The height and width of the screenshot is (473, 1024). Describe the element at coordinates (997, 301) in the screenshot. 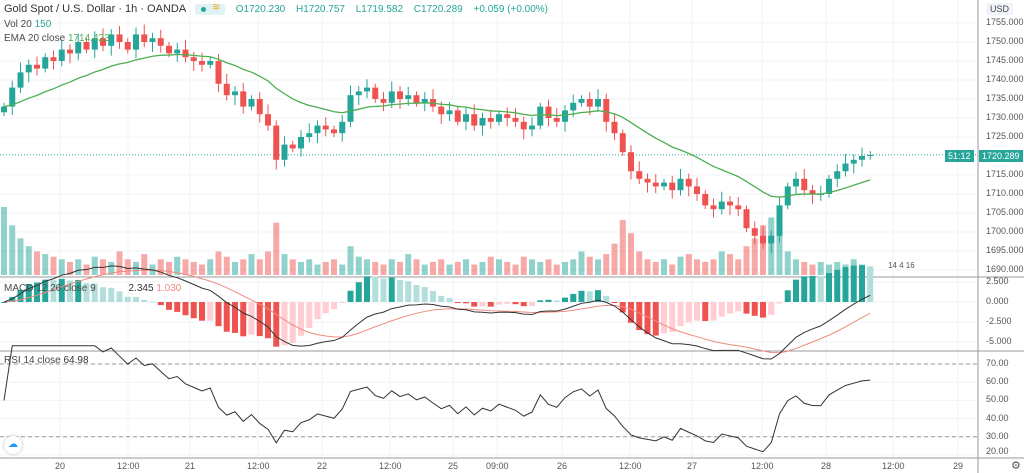

I see `macd-tick: 0.000` at that location.